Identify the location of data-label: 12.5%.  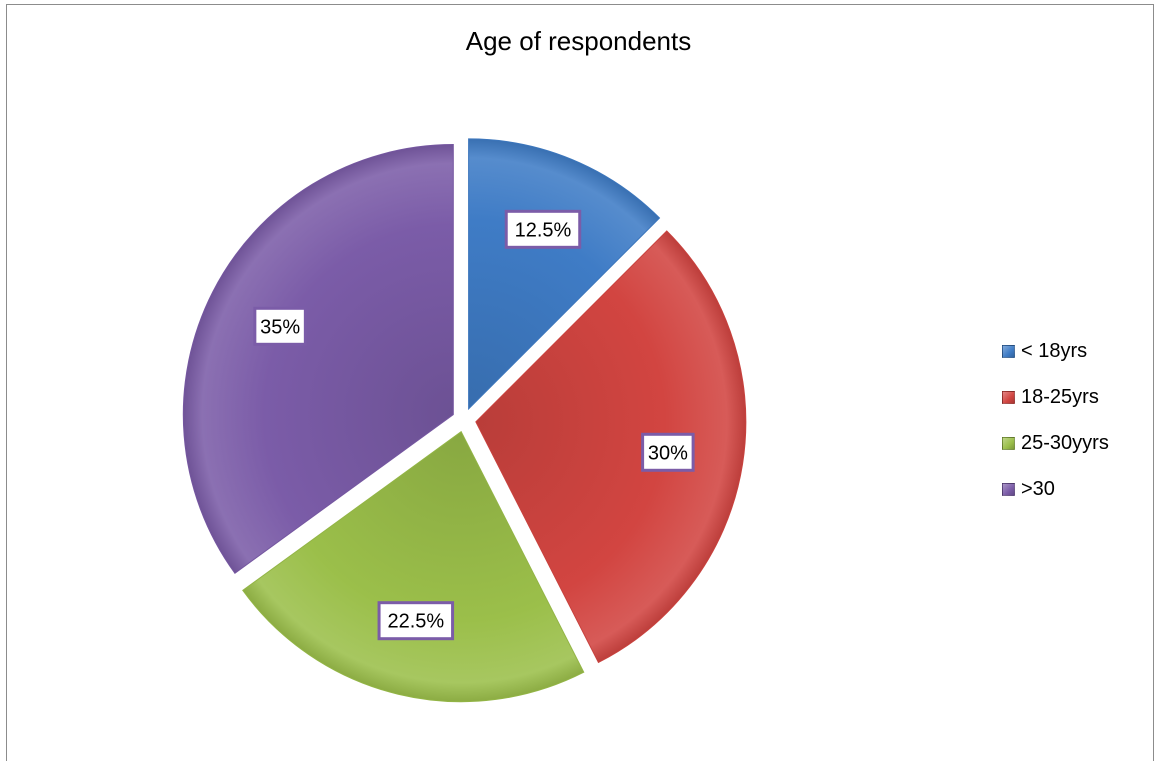
(543, 230).